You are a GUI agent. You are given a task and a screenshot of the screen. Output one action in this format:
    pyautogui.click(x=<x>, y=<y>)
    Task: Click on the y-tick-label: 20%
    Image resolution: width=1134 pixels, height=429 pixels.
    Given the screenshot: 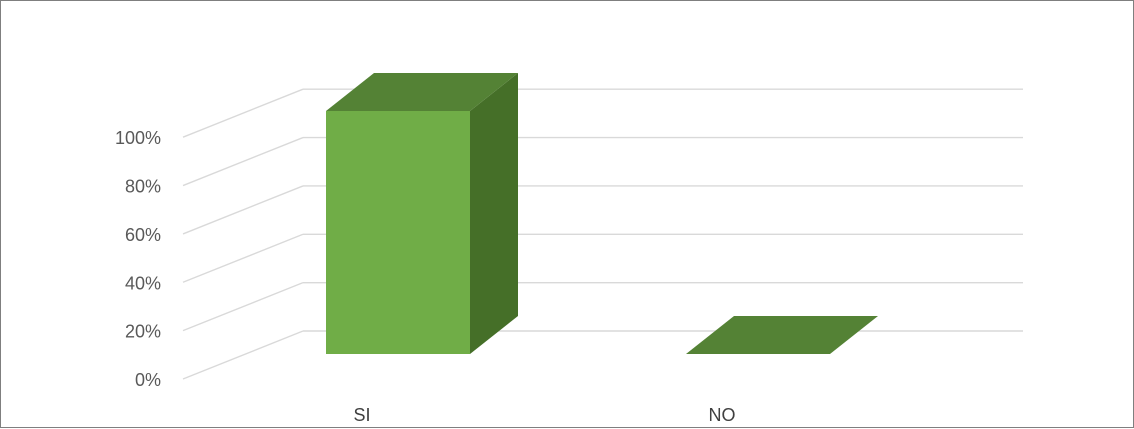 What is the action you would take?
    pyautogui.click(x=143, y=332)
    